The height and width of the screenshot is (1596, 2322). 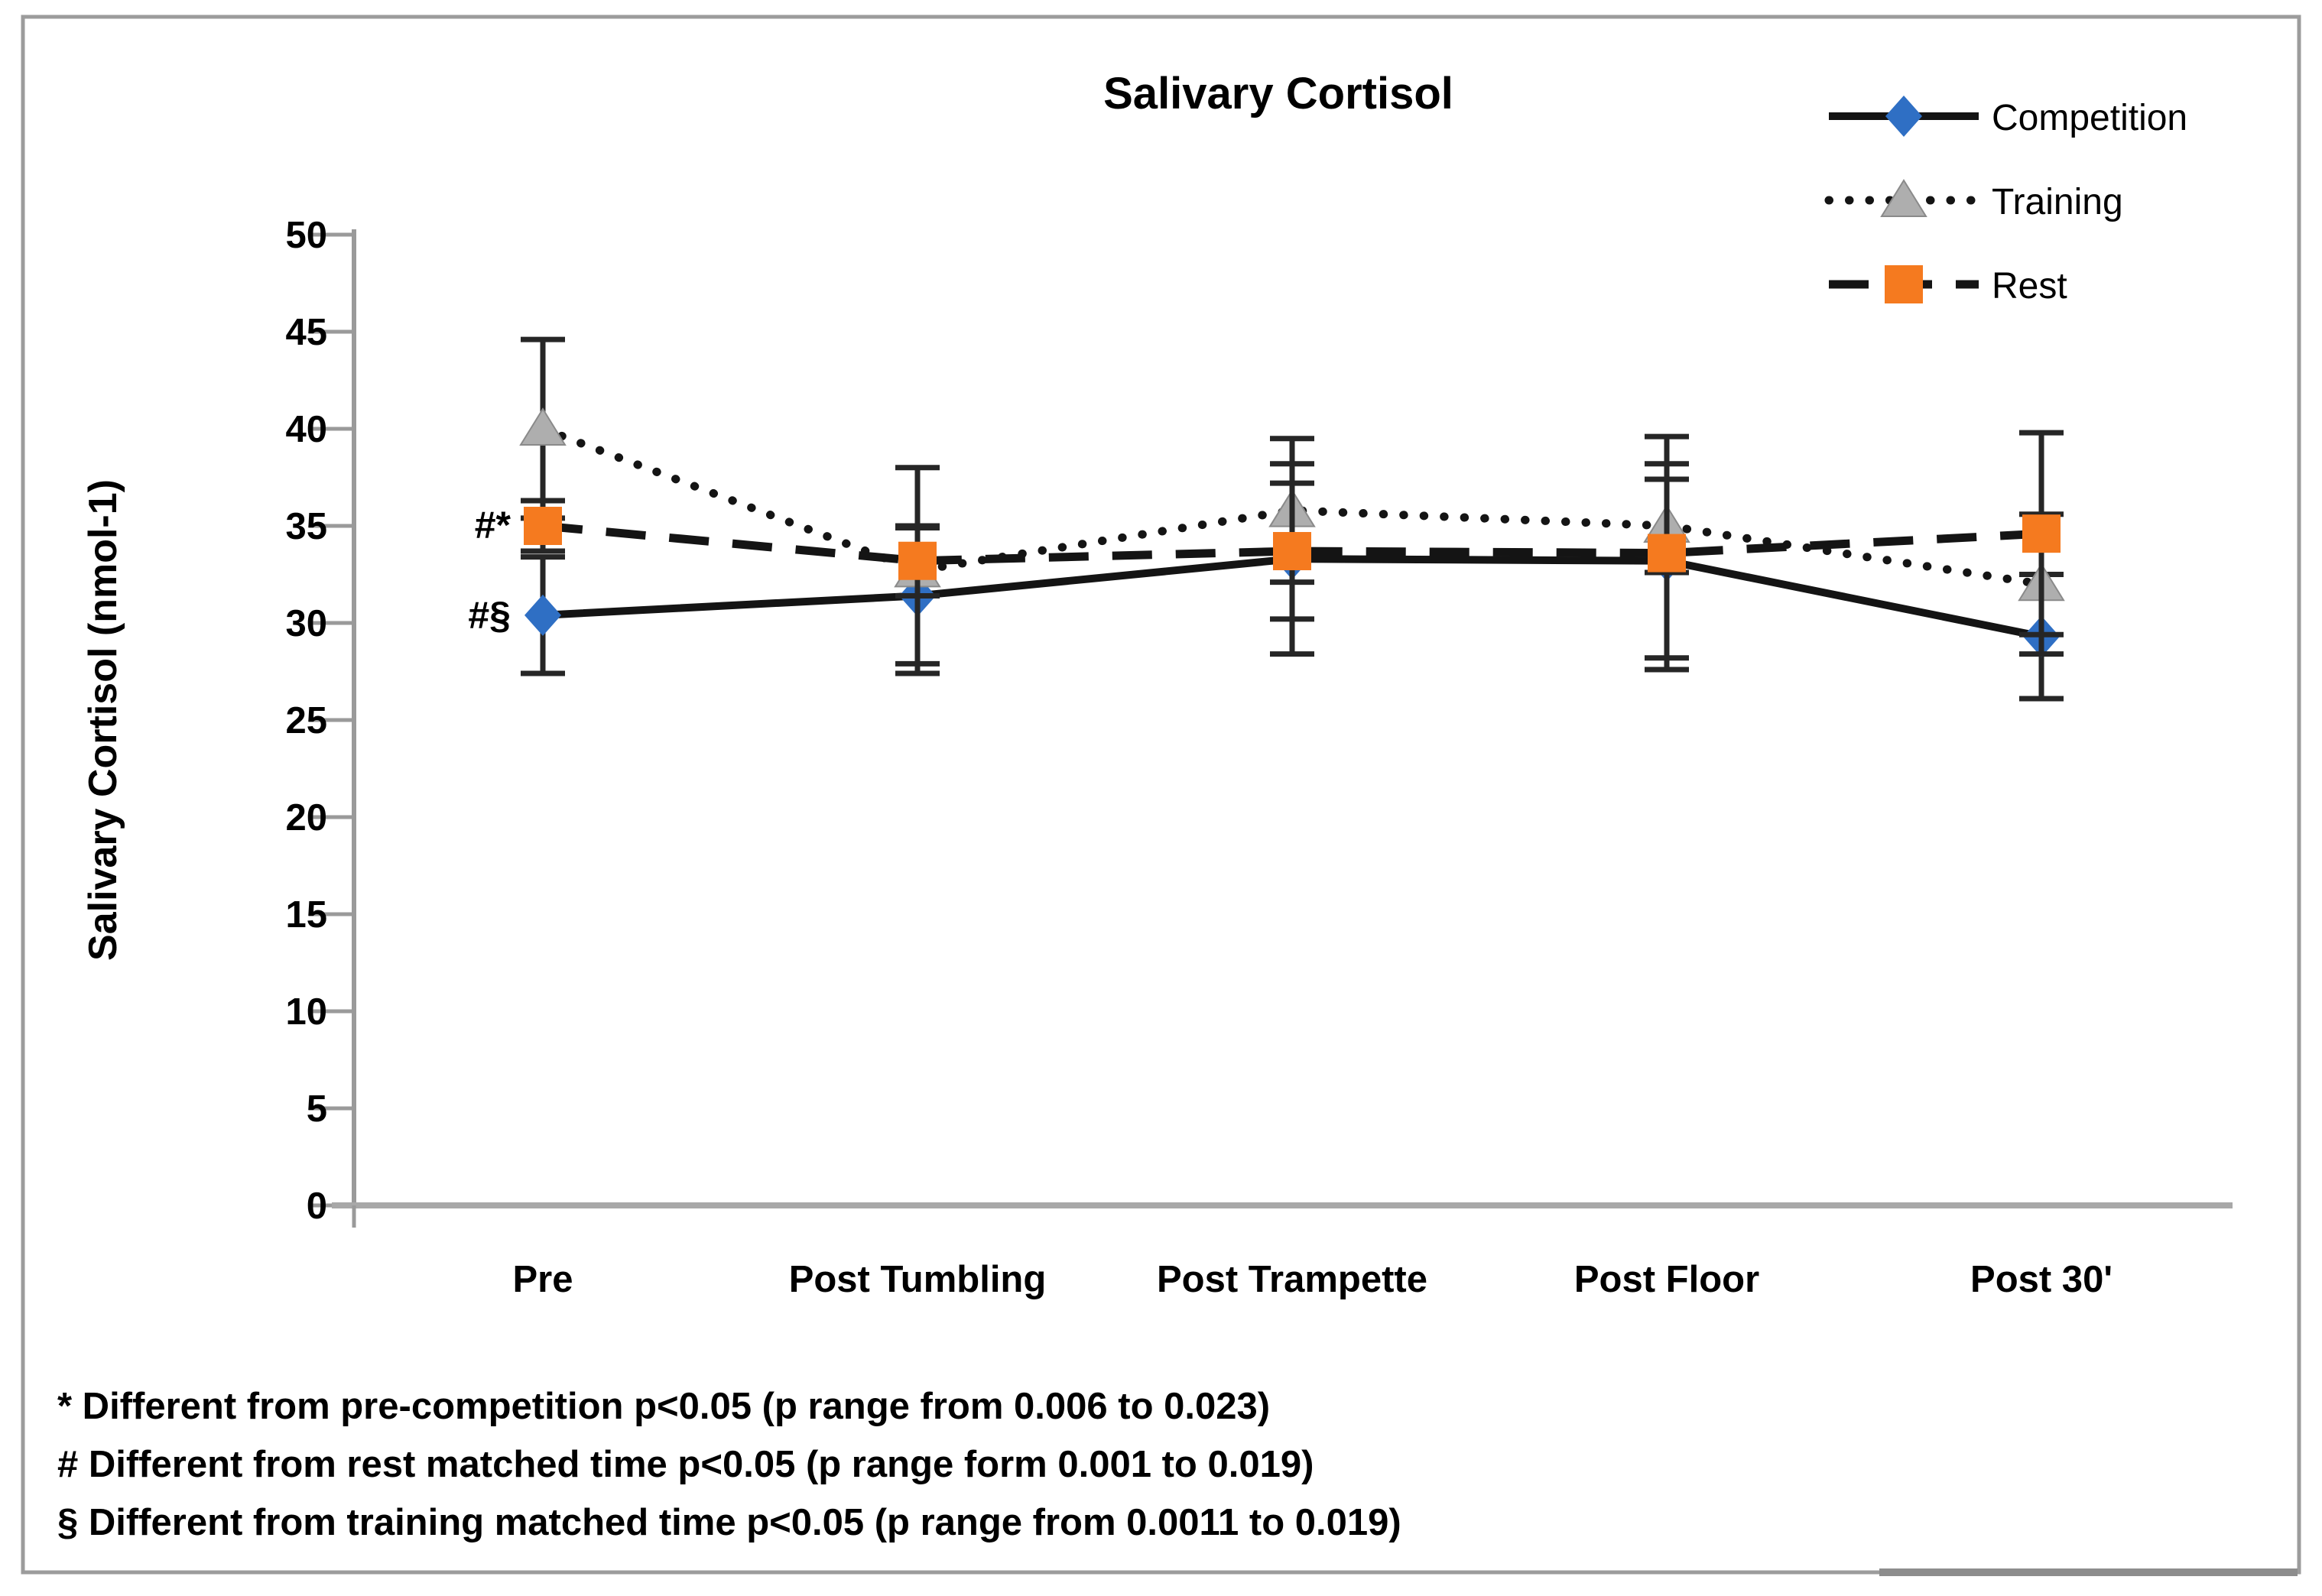 I want to click on y-tick-label: 40, so click(x=306, y=430).